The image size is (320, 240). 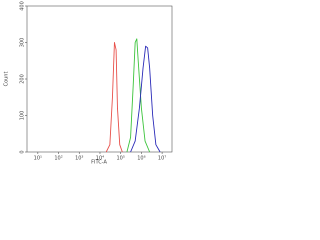 I want to click on y-tick-label: 0, so click(x=23, y=151).